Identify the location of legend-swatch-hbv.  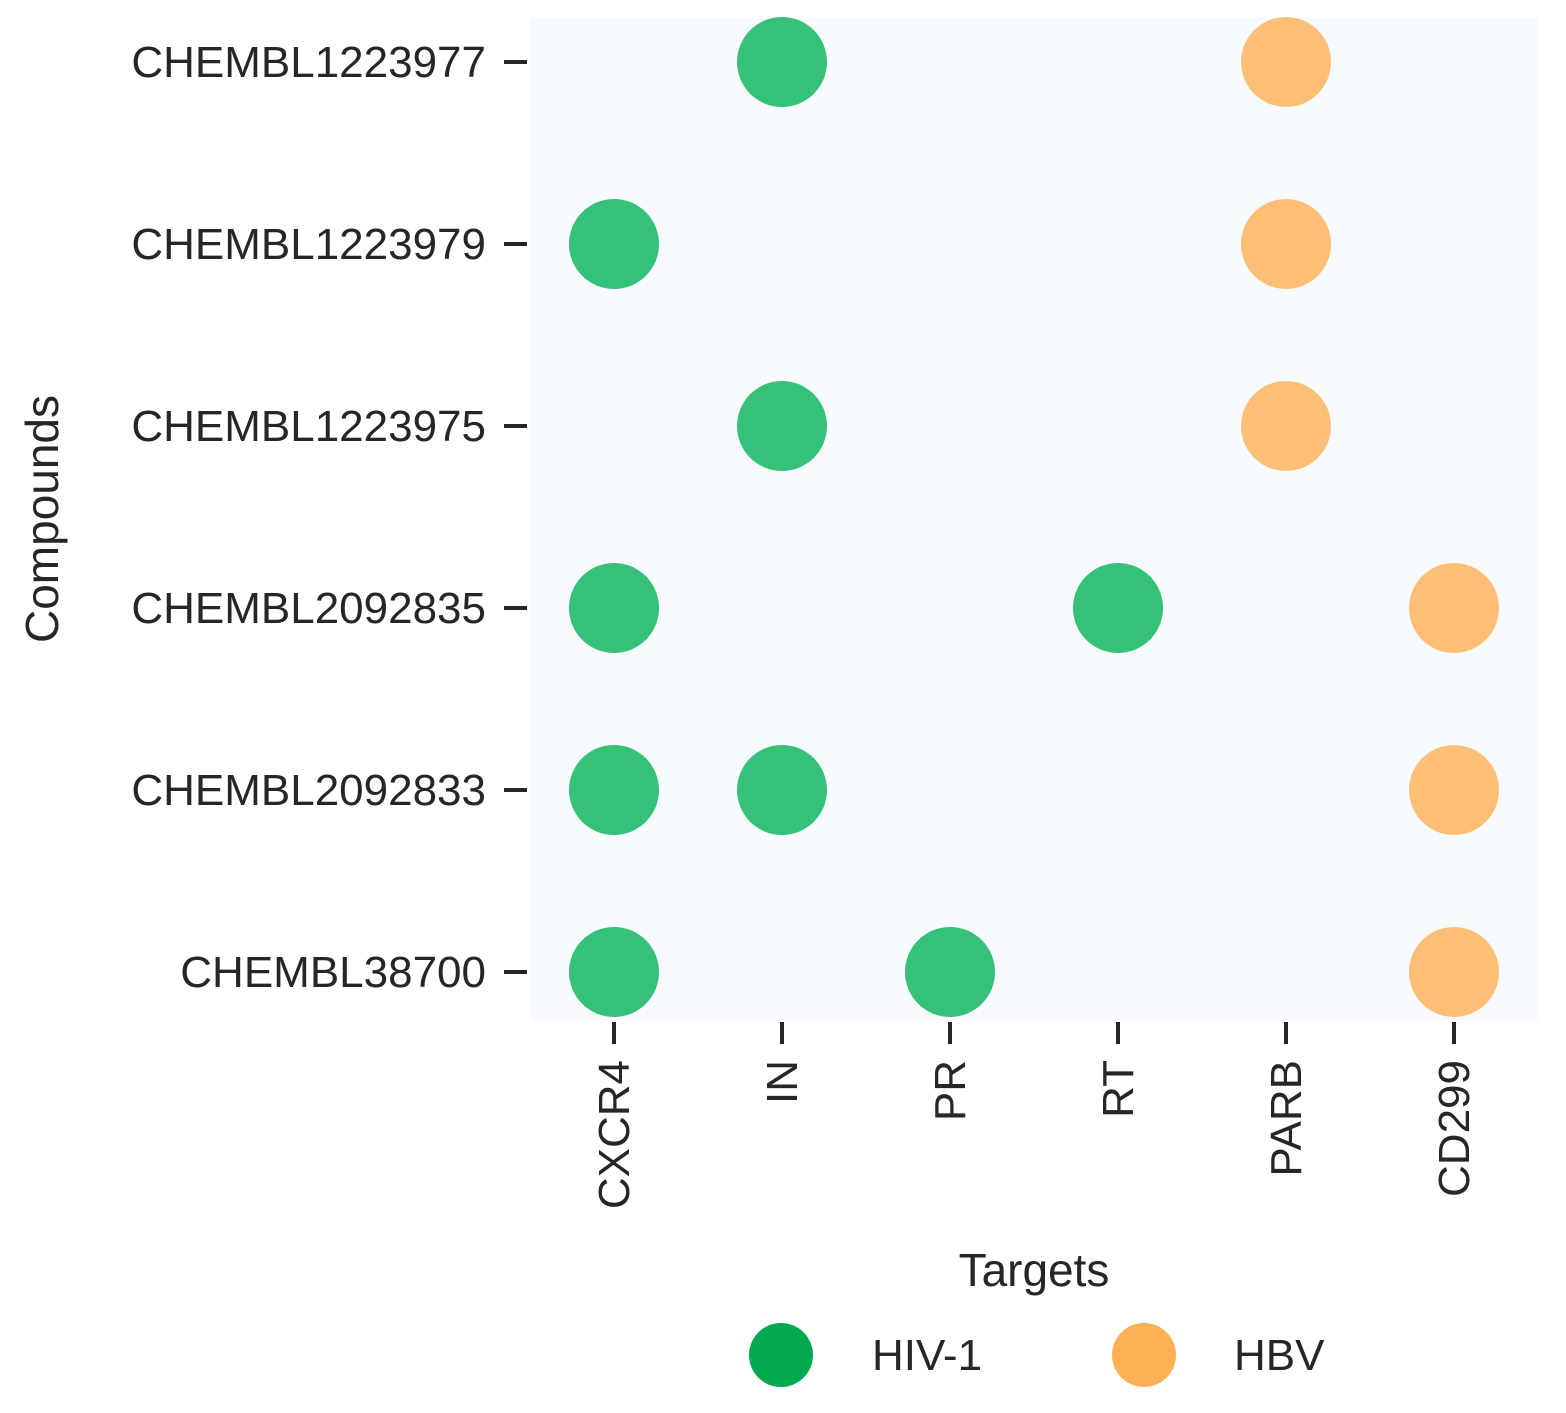
(1144, 1355).